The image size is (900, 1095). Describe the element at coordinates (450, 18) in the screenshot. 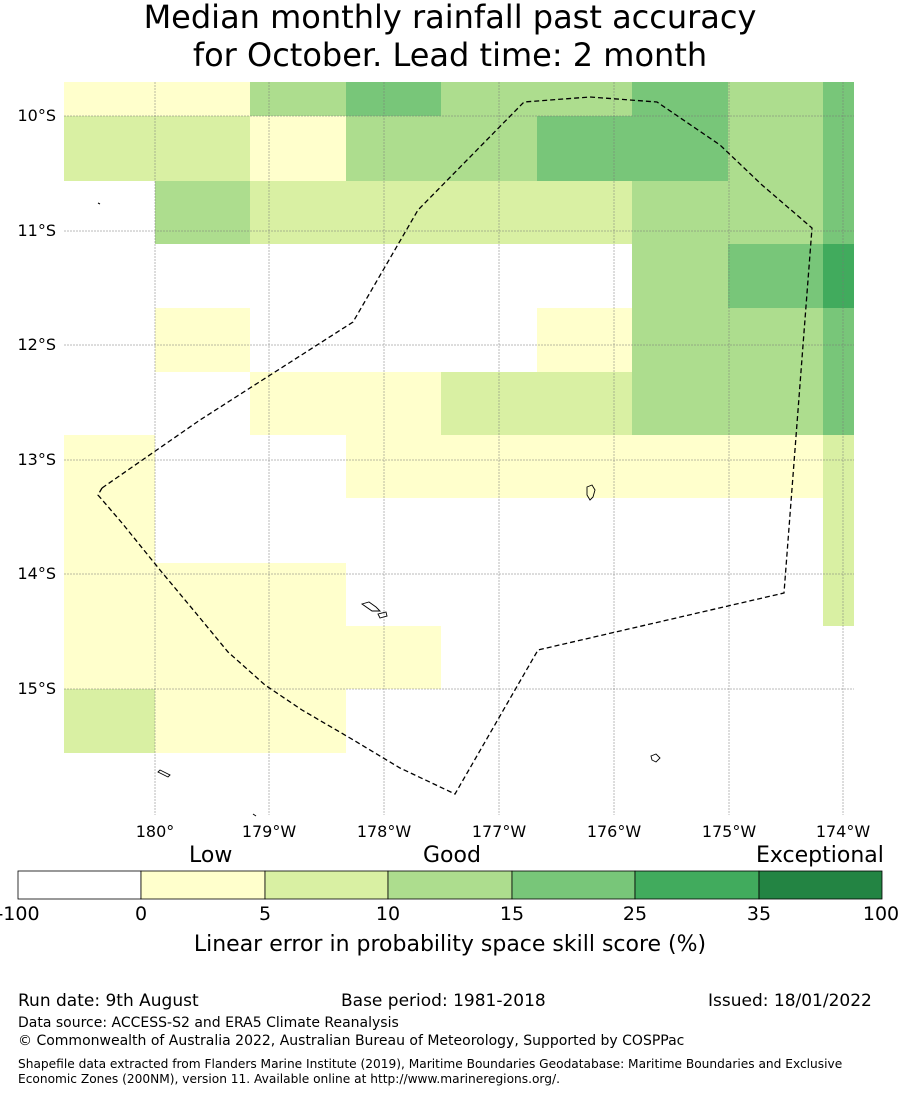

I see `map-title-line-1: Median monthly rainfall past accuracy` at that location.